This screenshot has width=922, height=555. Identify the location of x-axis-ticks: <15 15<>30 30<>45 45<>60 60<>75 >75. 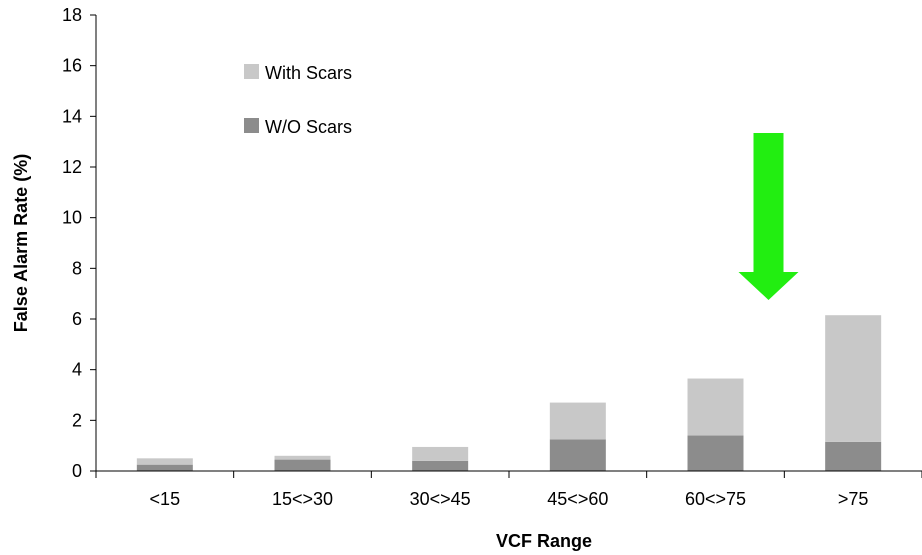
(508, 490).